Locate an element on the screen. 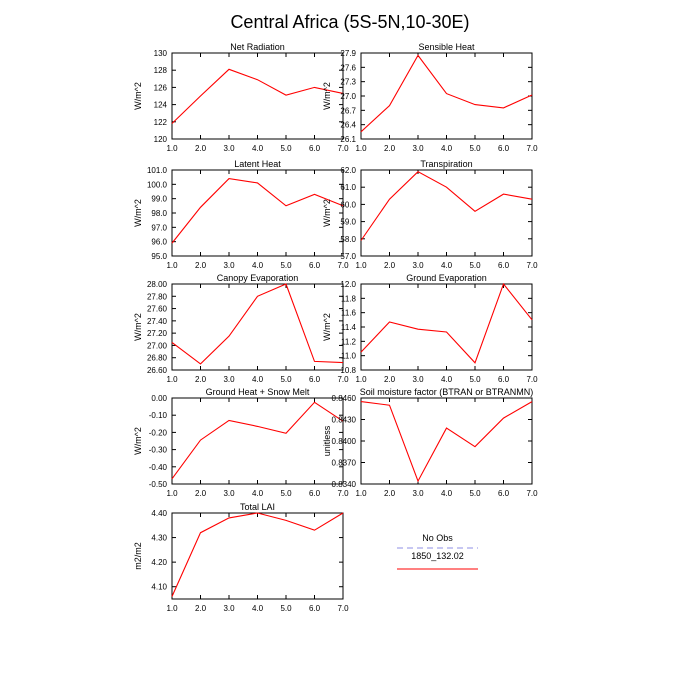 This screenshot has height=700, width=700. y-tick-label: 27.00 is located at coordinates (157, 345).